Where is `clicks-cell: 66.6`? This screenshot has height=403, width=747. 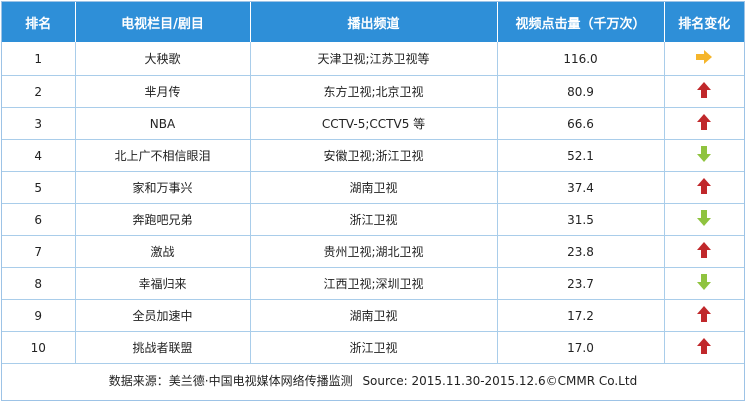
clicks-cell: 66.6 is located at coordinates (581, 123).